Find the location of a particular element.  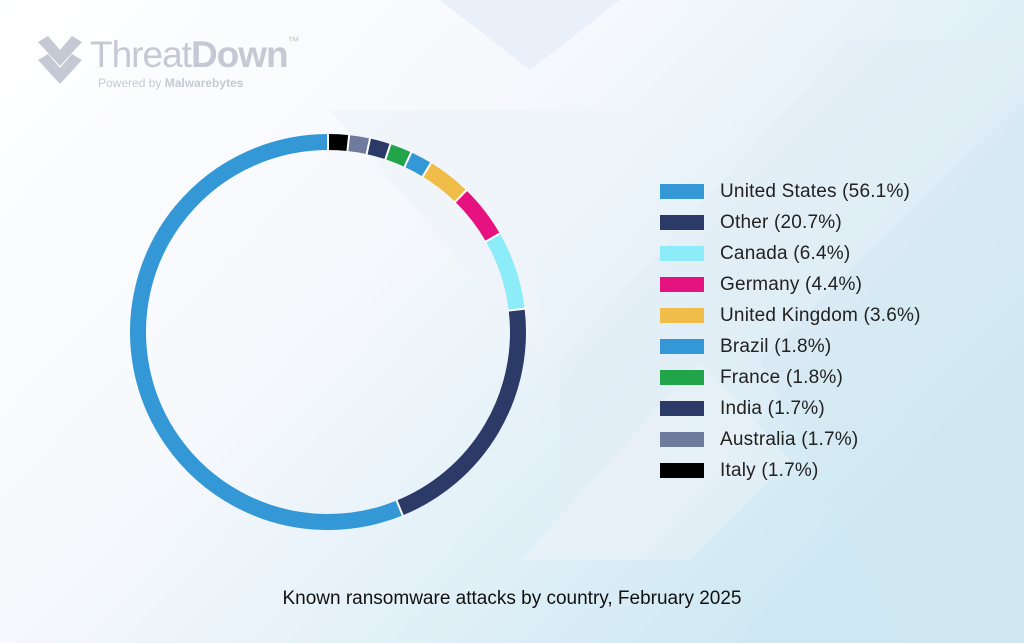

legend-label-6: France (1.8%) is located at coordinates (781, 377).